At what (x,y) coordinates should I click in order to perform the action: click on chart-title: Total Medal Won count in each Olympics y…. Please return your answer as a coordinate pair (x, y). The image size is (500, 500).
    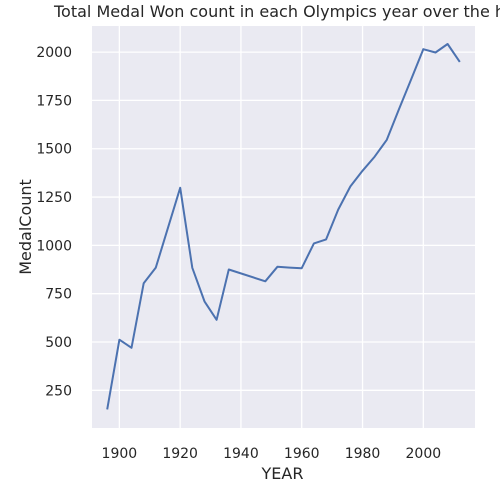
    Looking at the image, I should click on (276, 11).